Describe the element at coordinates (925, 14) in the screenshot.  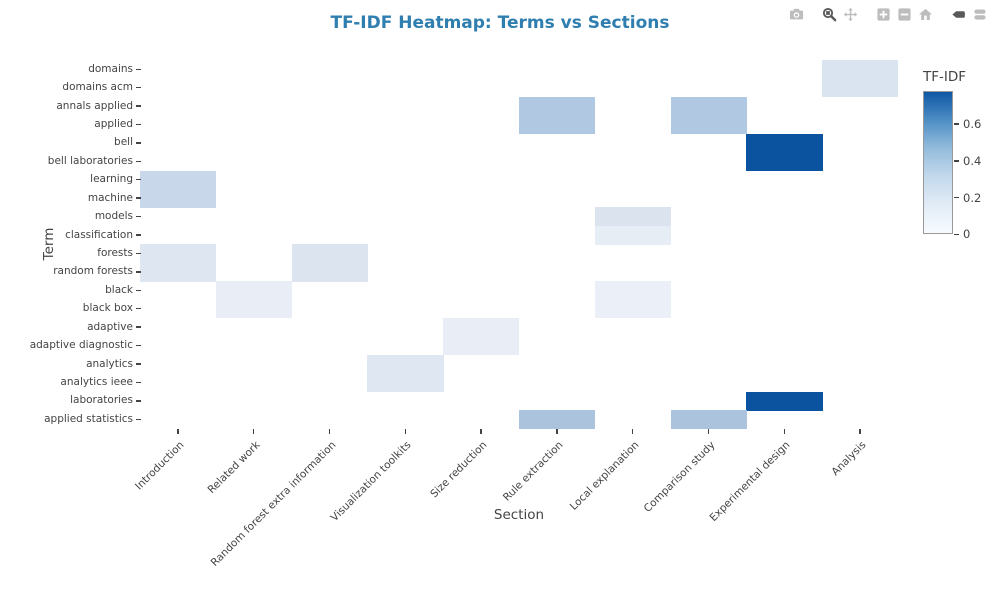
I see `reset-axes-button` at that location.